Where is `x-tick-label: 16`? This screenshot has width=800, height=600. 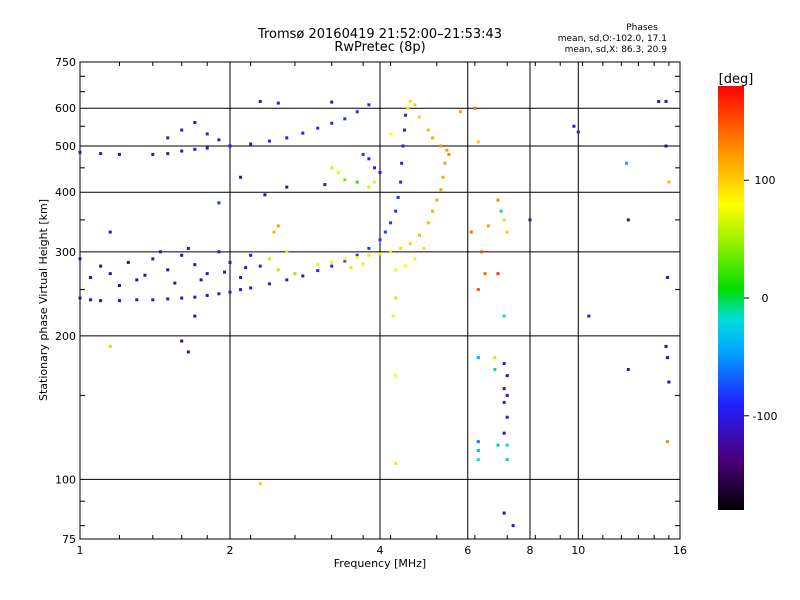
x-tick-label: 16 is located at coordinates (680, 550).